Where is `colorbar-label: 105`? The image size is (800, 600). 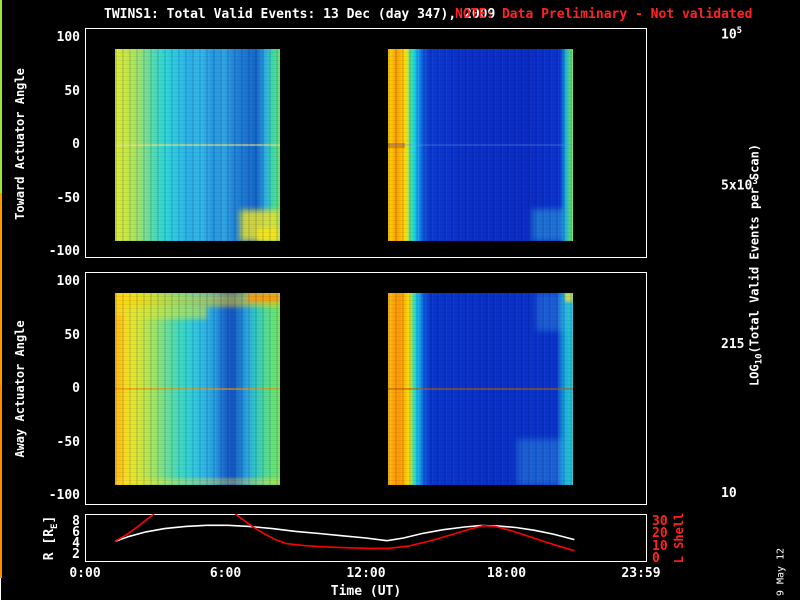 colorbar-label: 105 is located at coordinates (732, 34).